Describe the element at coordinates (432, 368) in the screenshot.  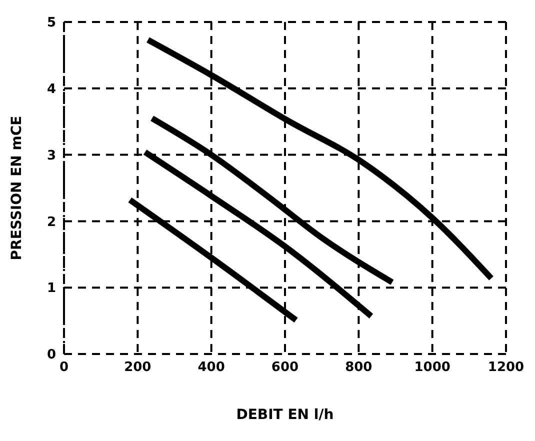
I see `x-tick-label: 1000` at that location.